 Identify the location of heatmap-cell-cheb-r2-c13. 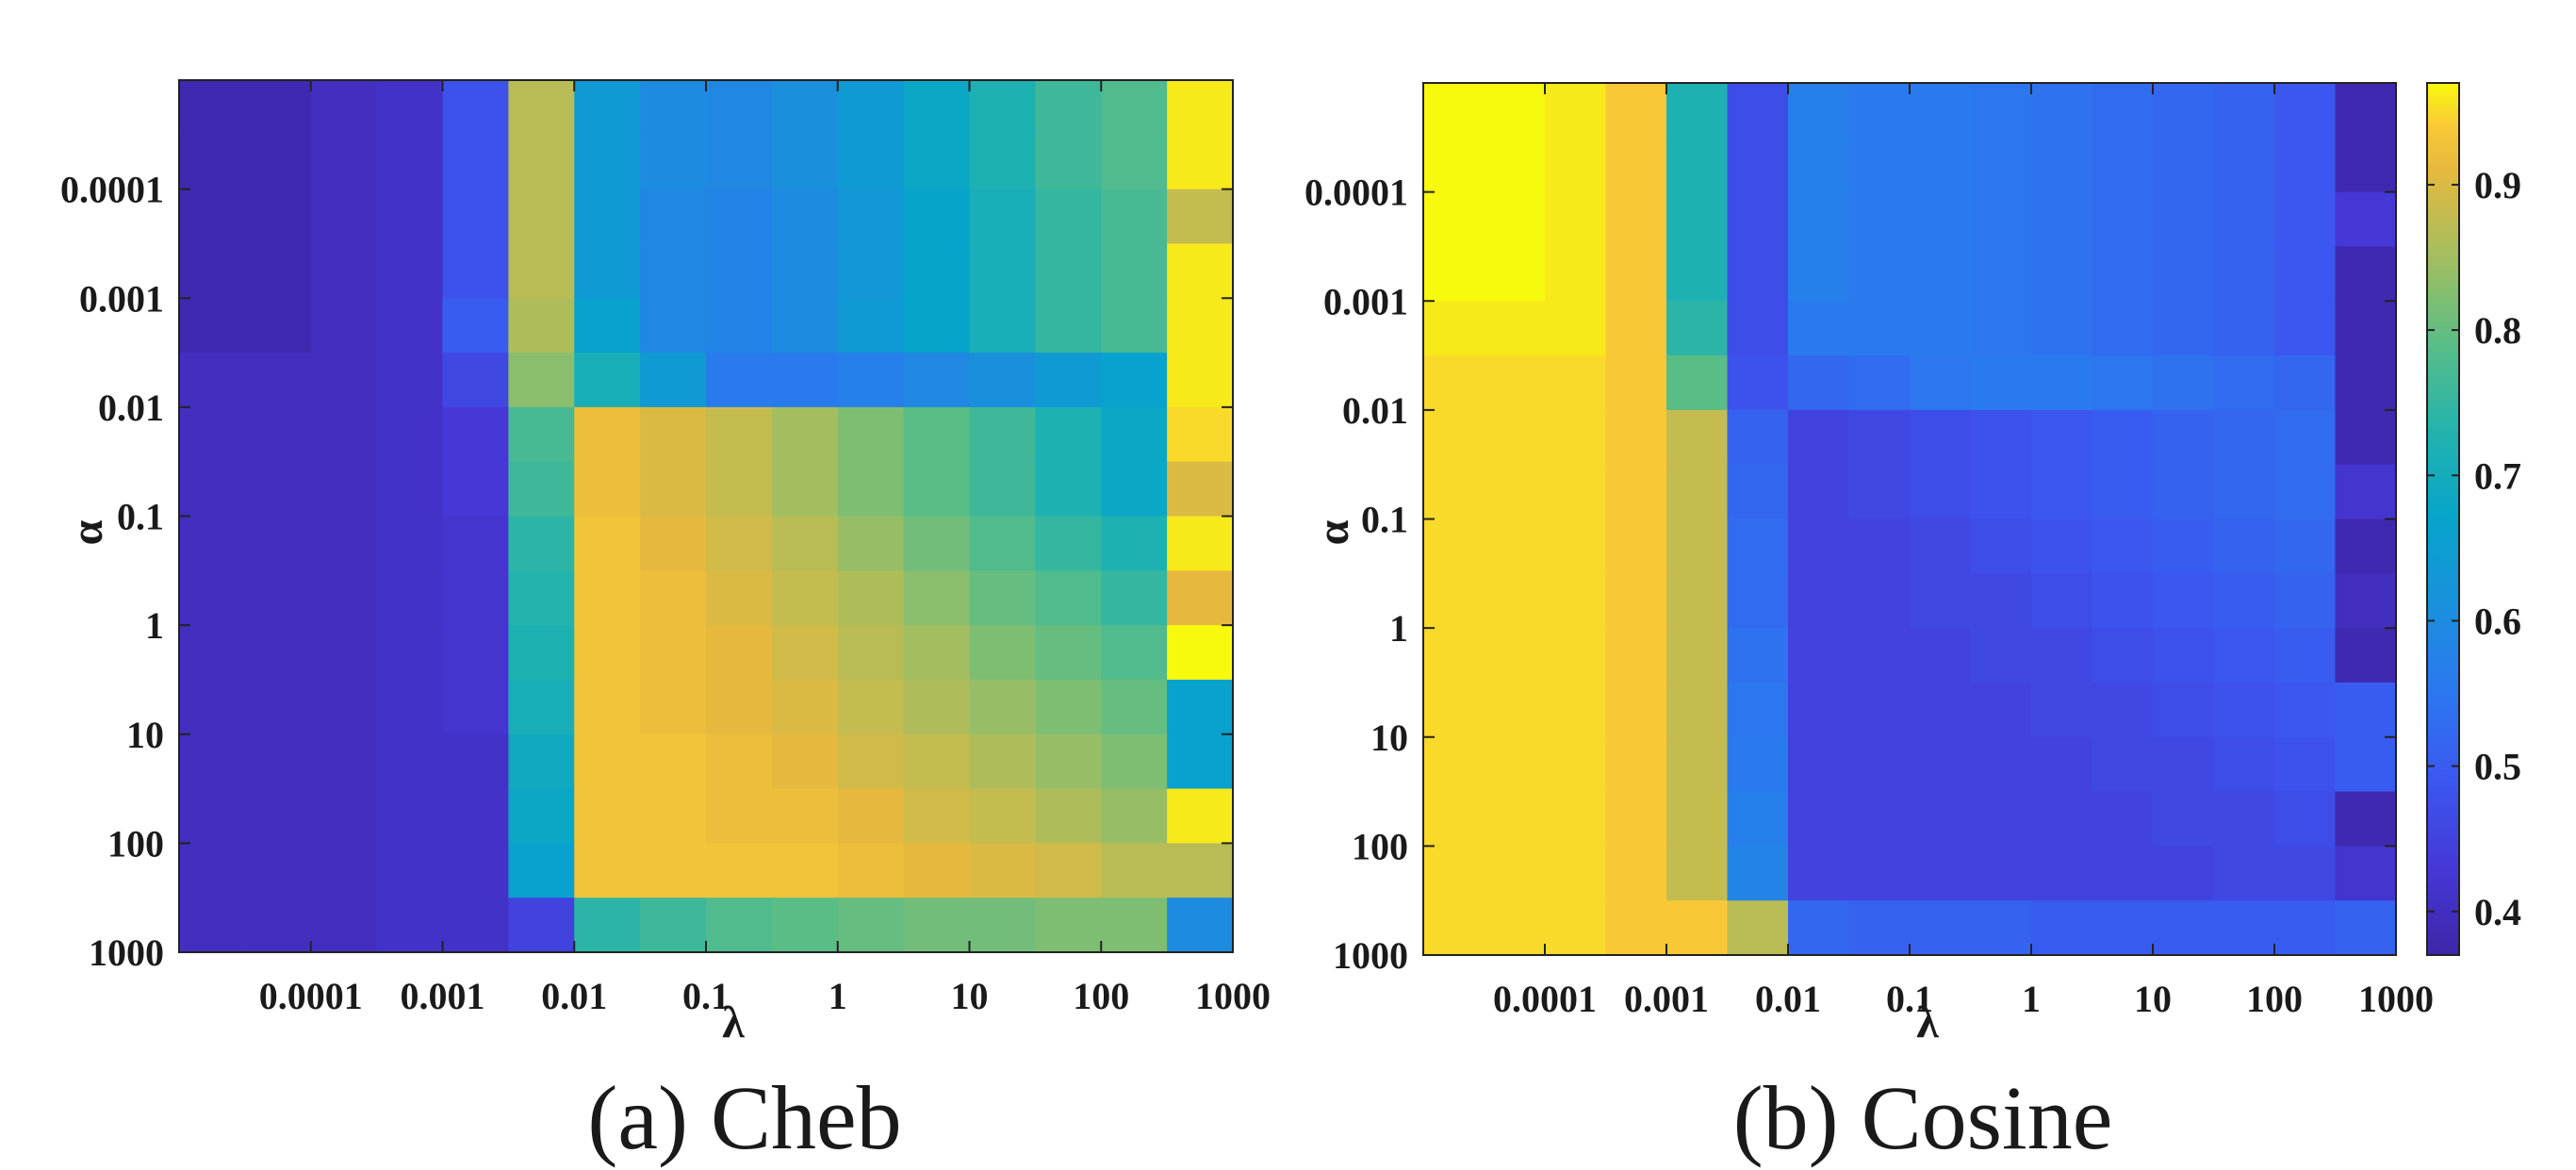
(1068, 217).